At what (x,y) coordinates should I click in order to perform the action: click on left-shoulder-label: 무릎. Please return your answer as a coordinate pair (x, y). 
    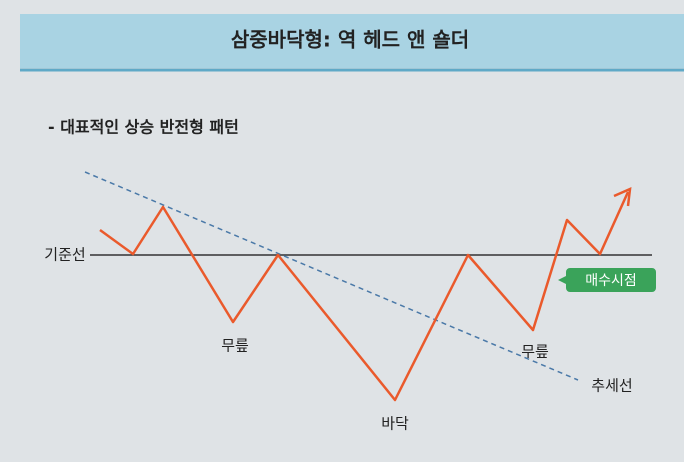
    Looking at the image, I should click on (235, 346).